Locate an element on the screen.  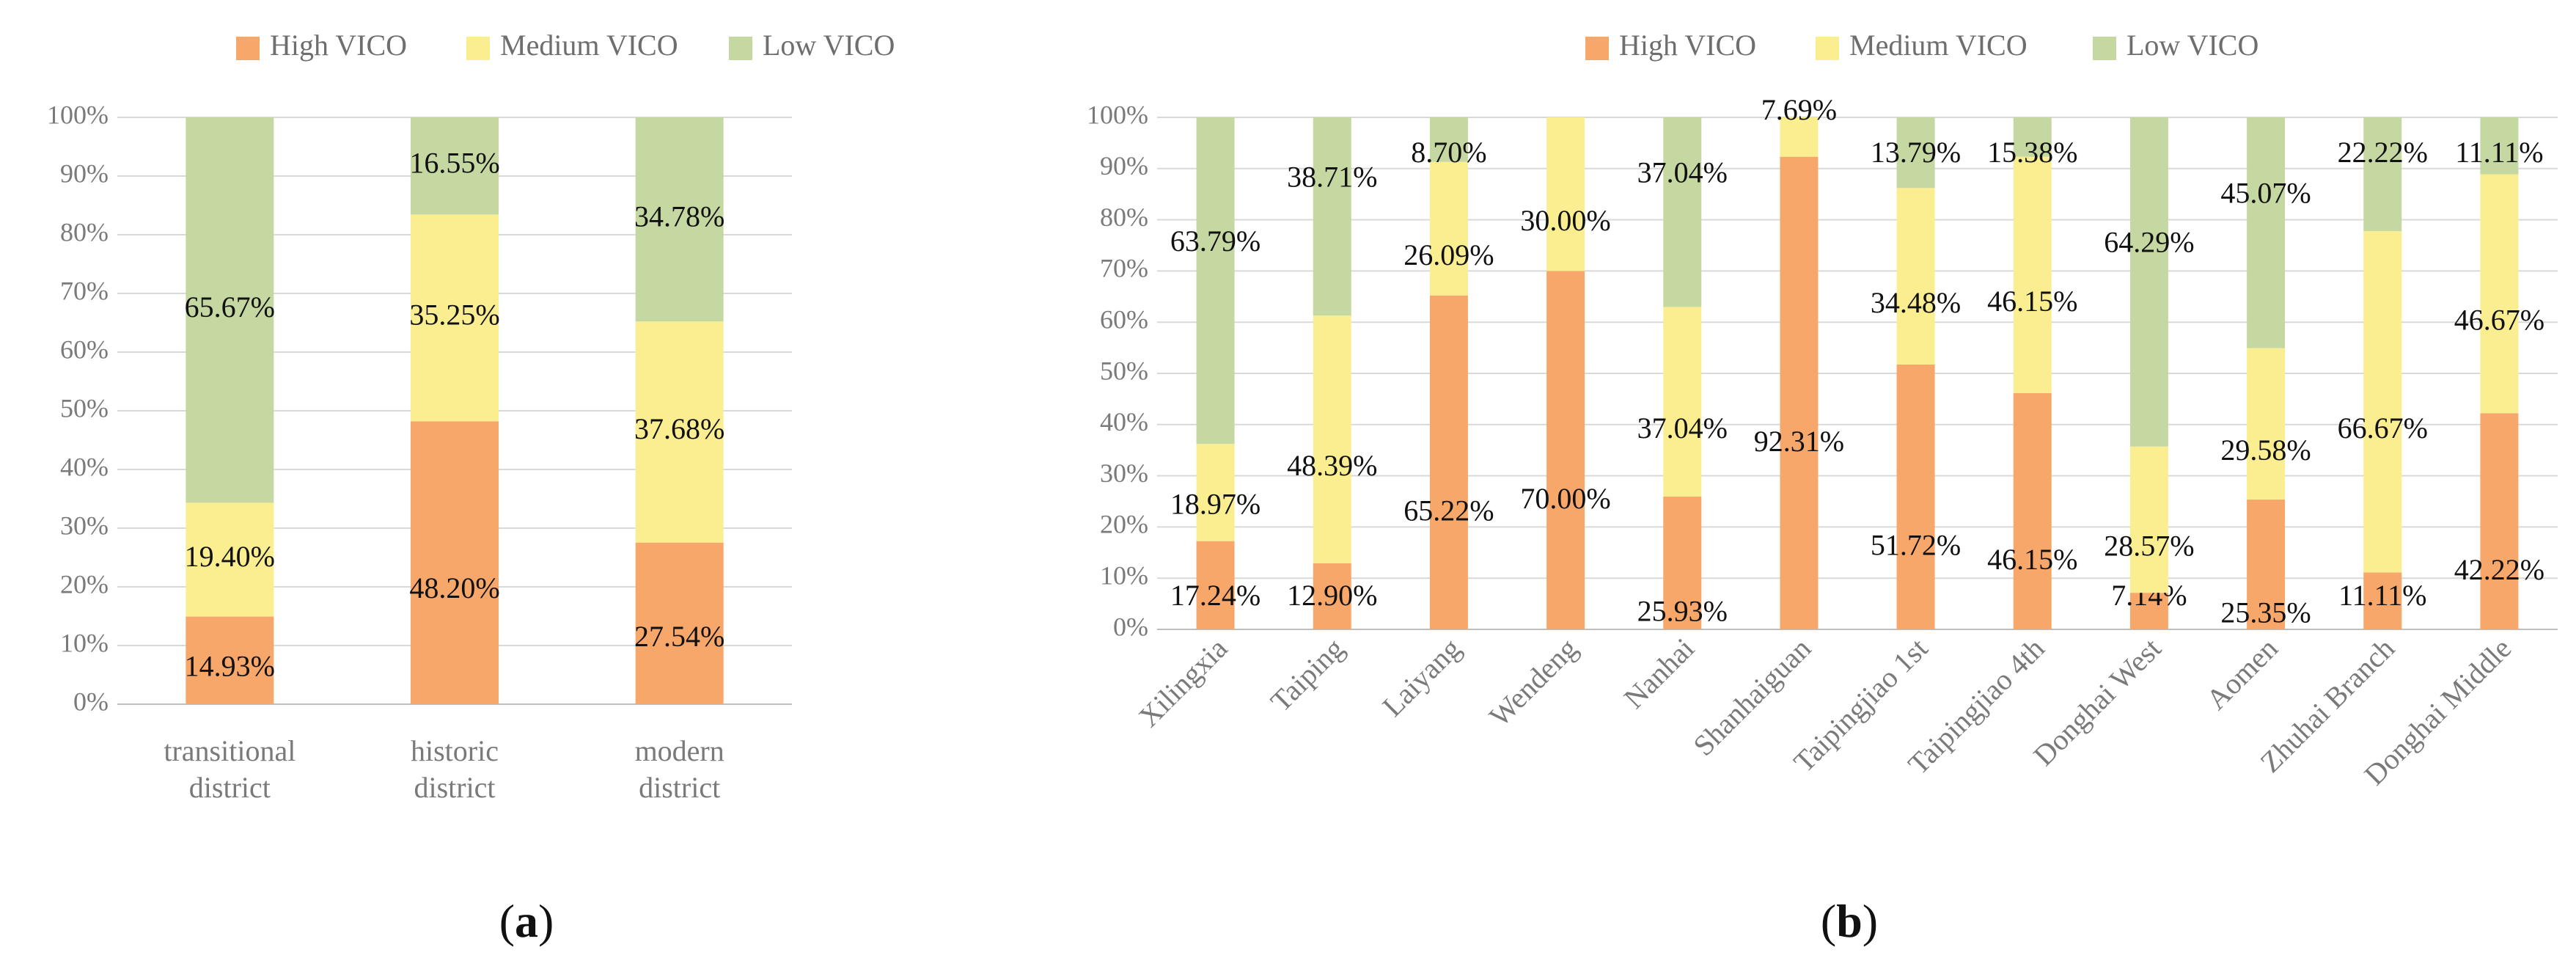
data-label: 25.35% is located at coordinates (2265, 612).